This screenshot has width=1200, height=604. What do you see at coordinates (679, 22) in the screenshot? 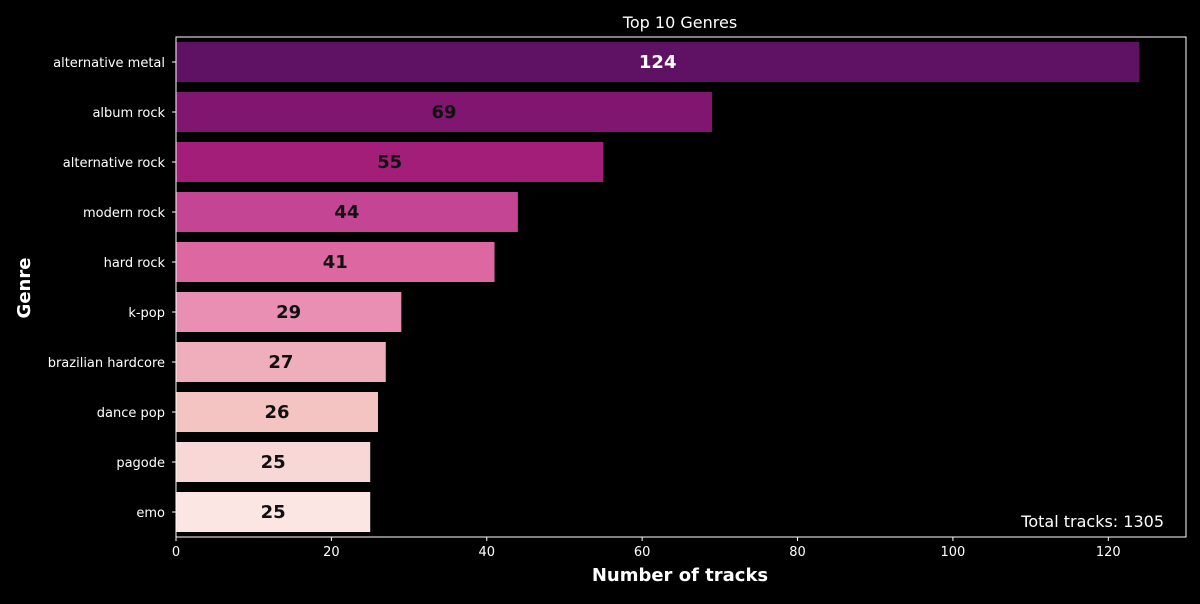
I see `chart-title: Top 10 Genres` at bounding box center [679, 22].